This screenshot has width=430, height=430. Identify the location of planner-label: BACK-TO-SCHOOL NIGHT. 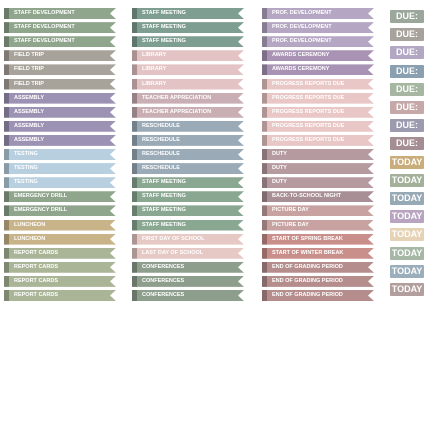
(318, 196).